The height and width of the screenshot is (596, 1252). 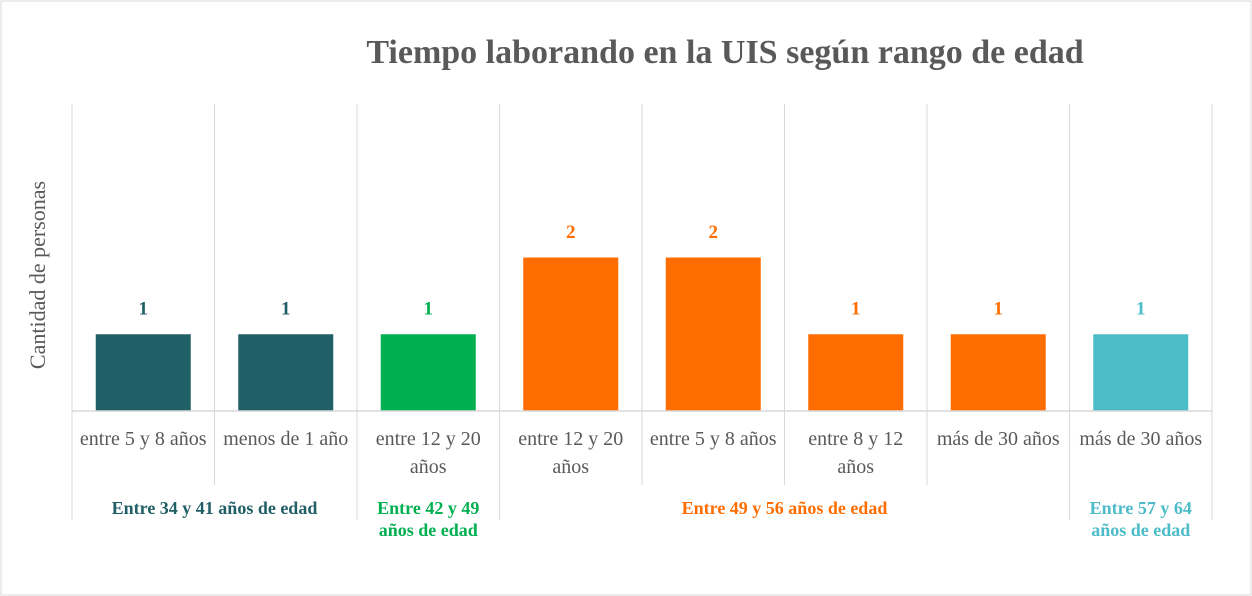 I want to click on group-label-box: Entre 49 y 56 años de edad, so click(x=784, y=508).